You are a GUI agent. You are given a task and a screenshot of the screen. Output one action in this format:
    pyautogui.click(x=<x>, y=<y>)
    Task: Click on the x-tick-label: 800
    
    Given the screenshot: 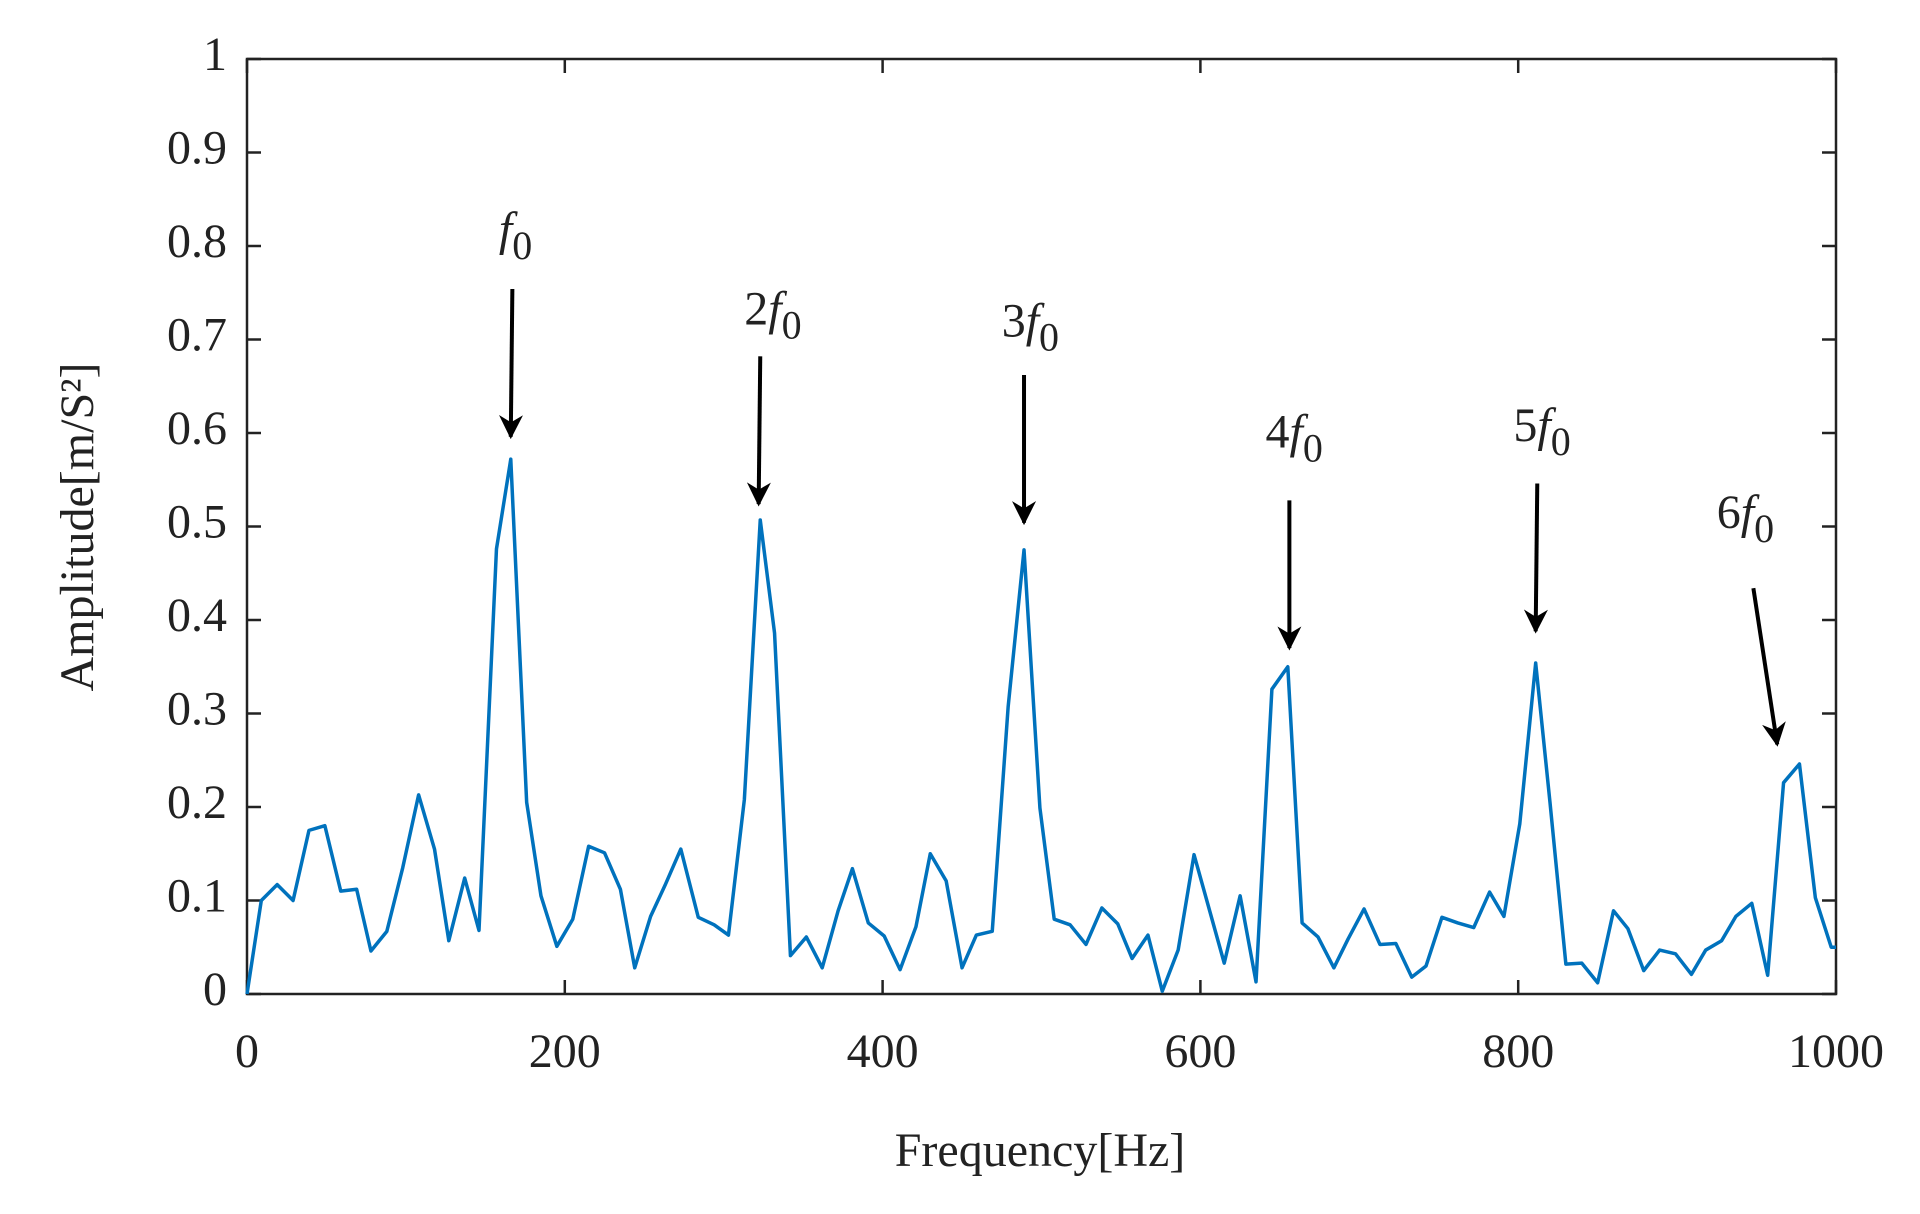 What is the action you would take?
    pyautogui.click(x=1518, y=1051)
    